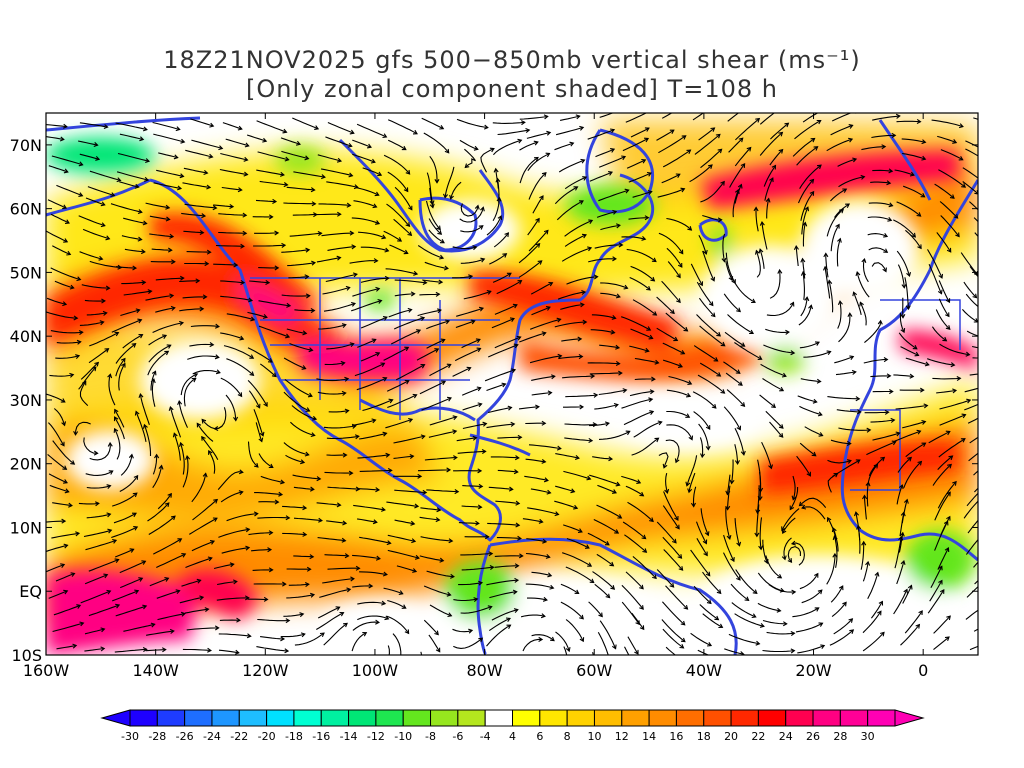 The image size is (1024, 768). I want to click on colorbar-swatch, so click(389, 718).